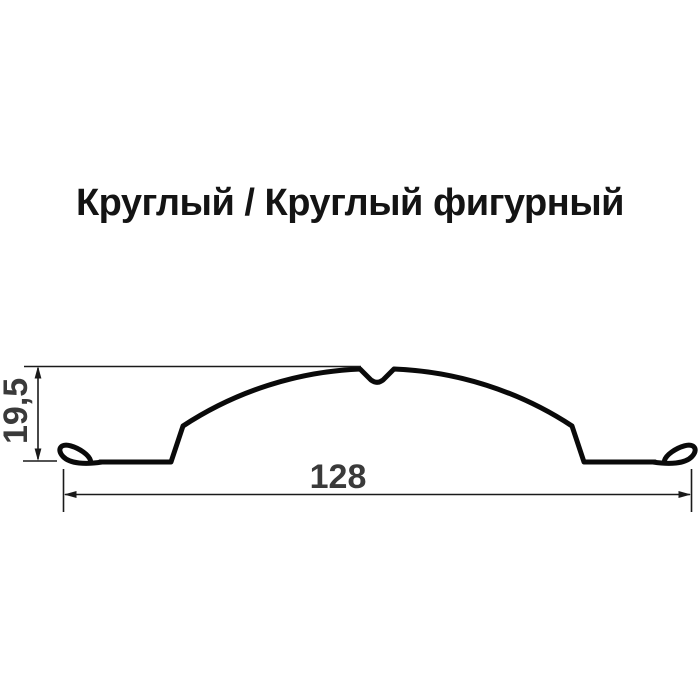  What do you see at coordinates (350, 203) in the screenshot?
I see `page-title: Круглый / Круглый фигурный` at bounding box center [350, 203].